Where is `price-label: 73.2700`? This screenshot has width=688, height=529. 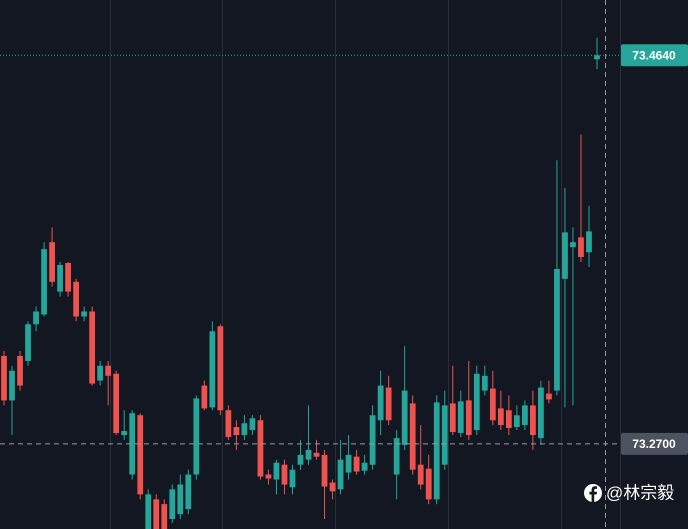 price-label: 73.2700 is located at coordinates (654, 444).